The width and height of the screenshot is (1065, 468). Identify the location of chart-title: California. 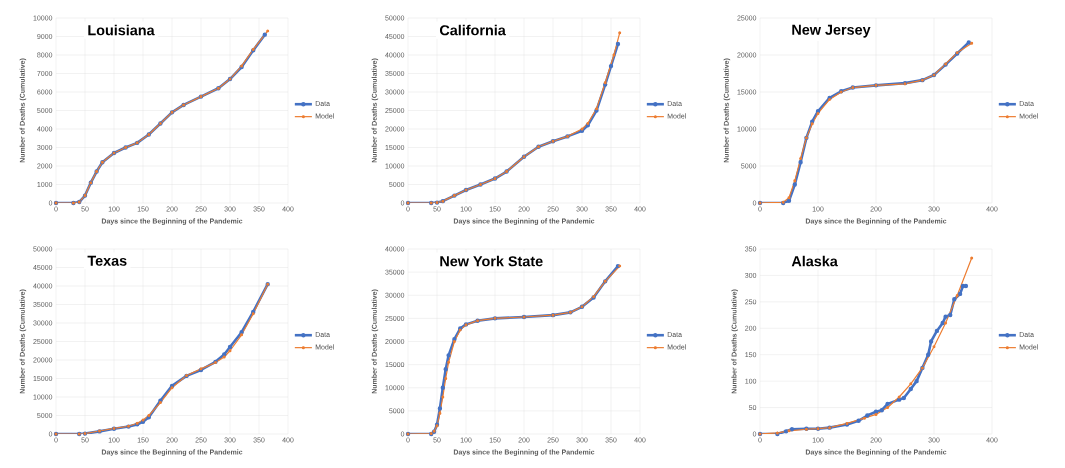
(472, 30).